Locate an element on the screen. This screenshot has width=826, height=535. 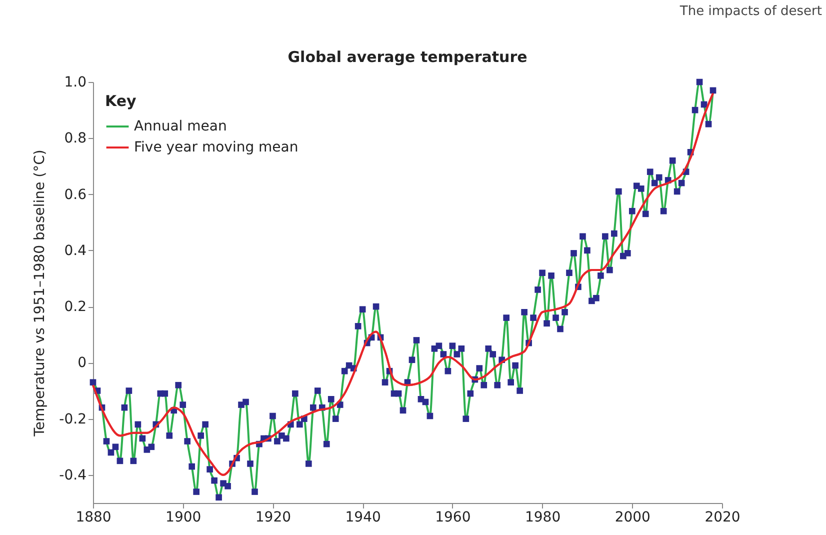
x-tick-label: 1940 is located at coordinates (363, 518).